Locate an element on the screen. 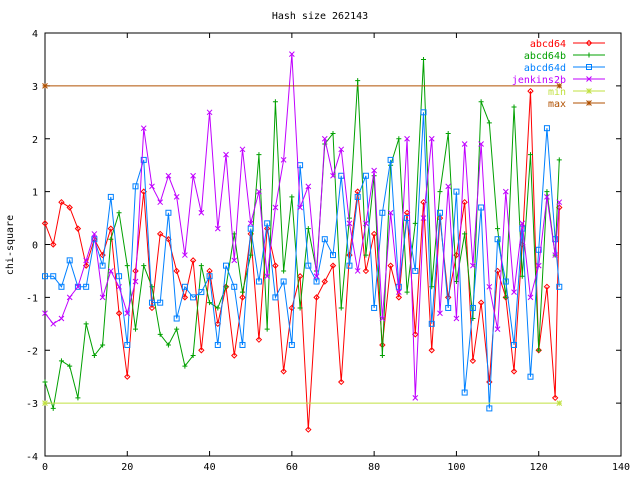 This screenshot has width=640, height=480. legend-label: max is located at coordinates (557, 104).